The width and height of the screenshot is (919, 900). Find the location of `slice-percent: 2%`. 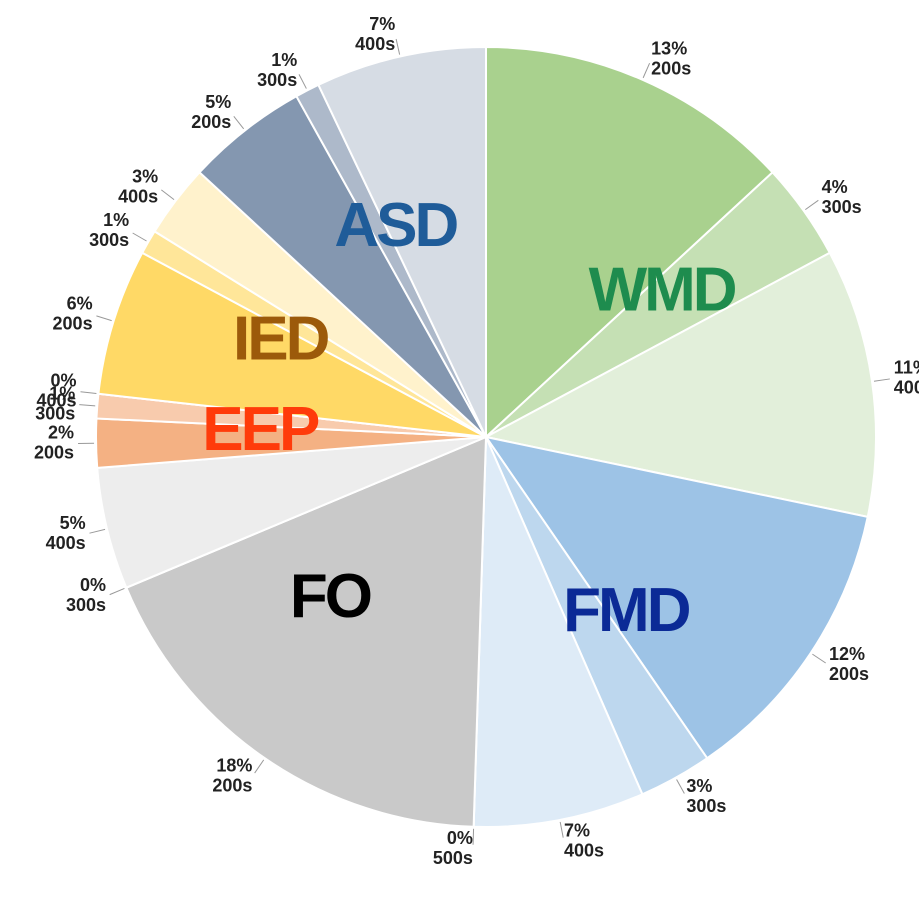

slice-percent: 2% is located at coordinates (61, 432).